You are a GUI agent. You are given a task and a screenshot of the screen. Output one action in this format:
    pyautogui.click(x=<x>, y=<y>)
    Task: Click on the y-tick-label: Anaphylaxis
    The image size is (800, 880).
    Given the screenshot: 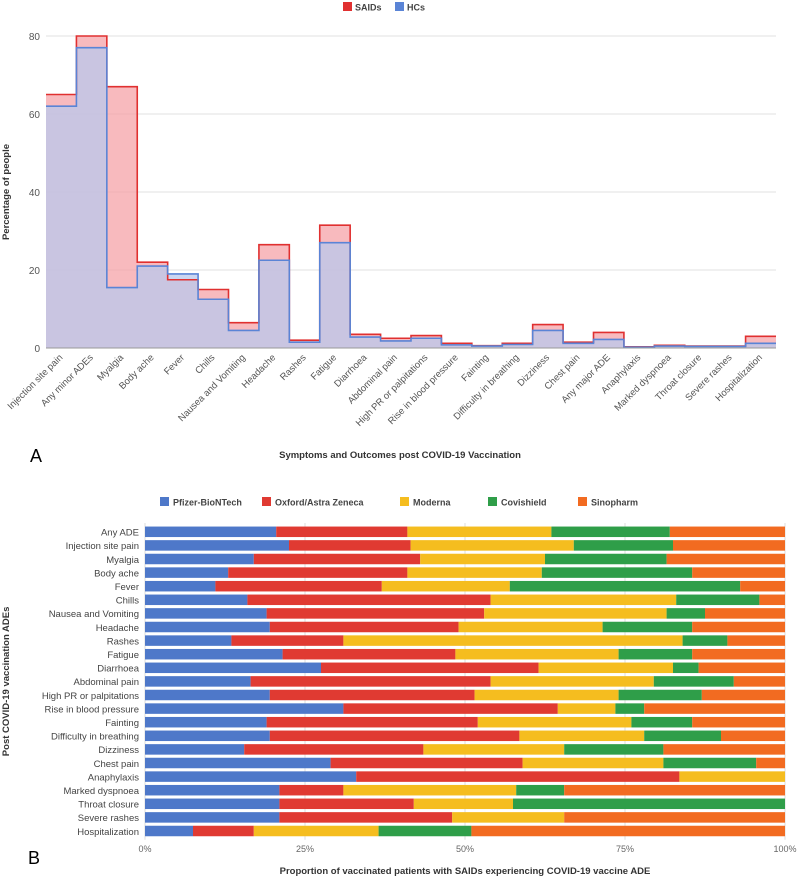 What is the action you would take?
    pyautogui.click(x=113, y=777)
    